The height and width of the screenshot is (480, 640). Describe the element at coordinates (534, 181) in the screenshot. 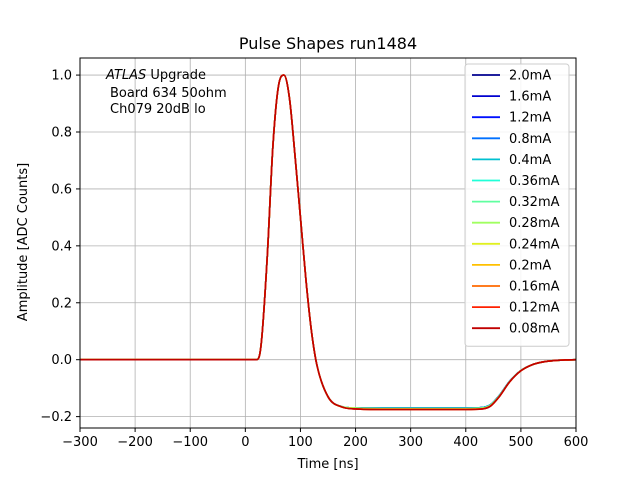

I see `legend-label: 0.36mA` at that location.